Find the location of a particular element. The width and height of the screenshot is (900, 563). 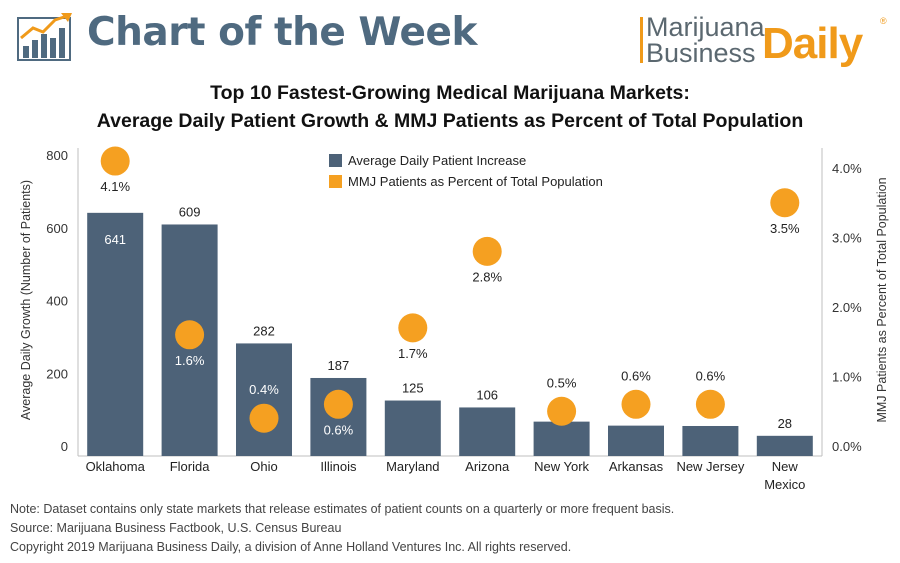

bar-value-label: 282 is located at coordinates (264, 330).